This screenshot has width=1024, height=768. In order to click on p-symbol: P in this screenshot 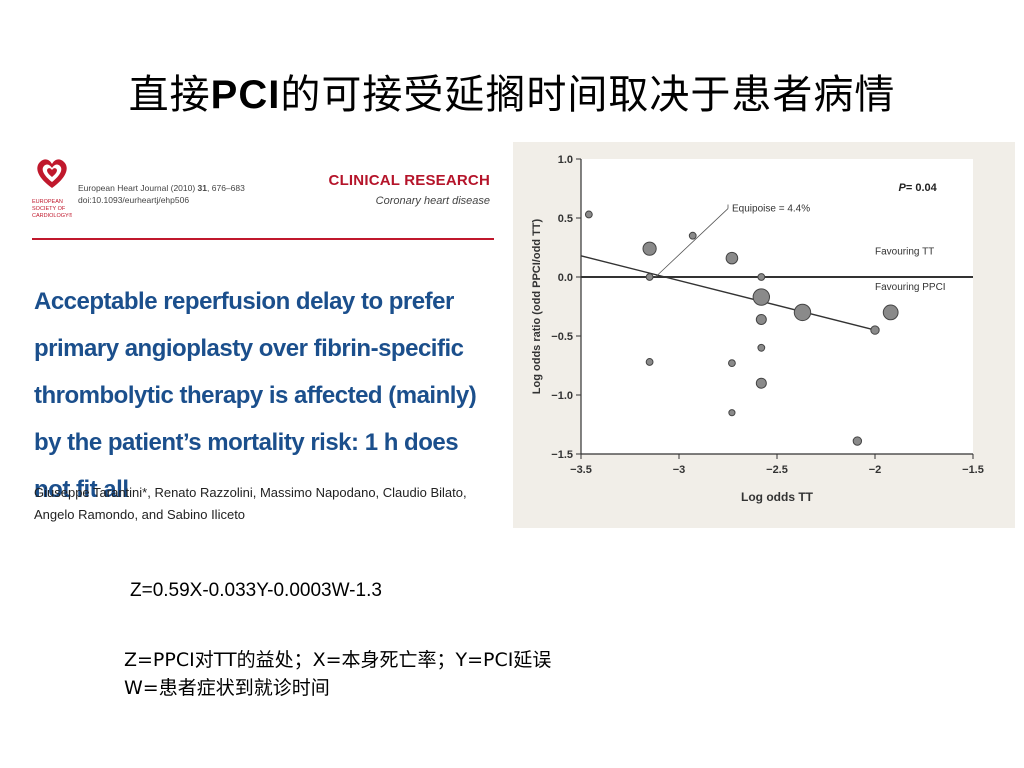, I will do `click(903, 188)`.